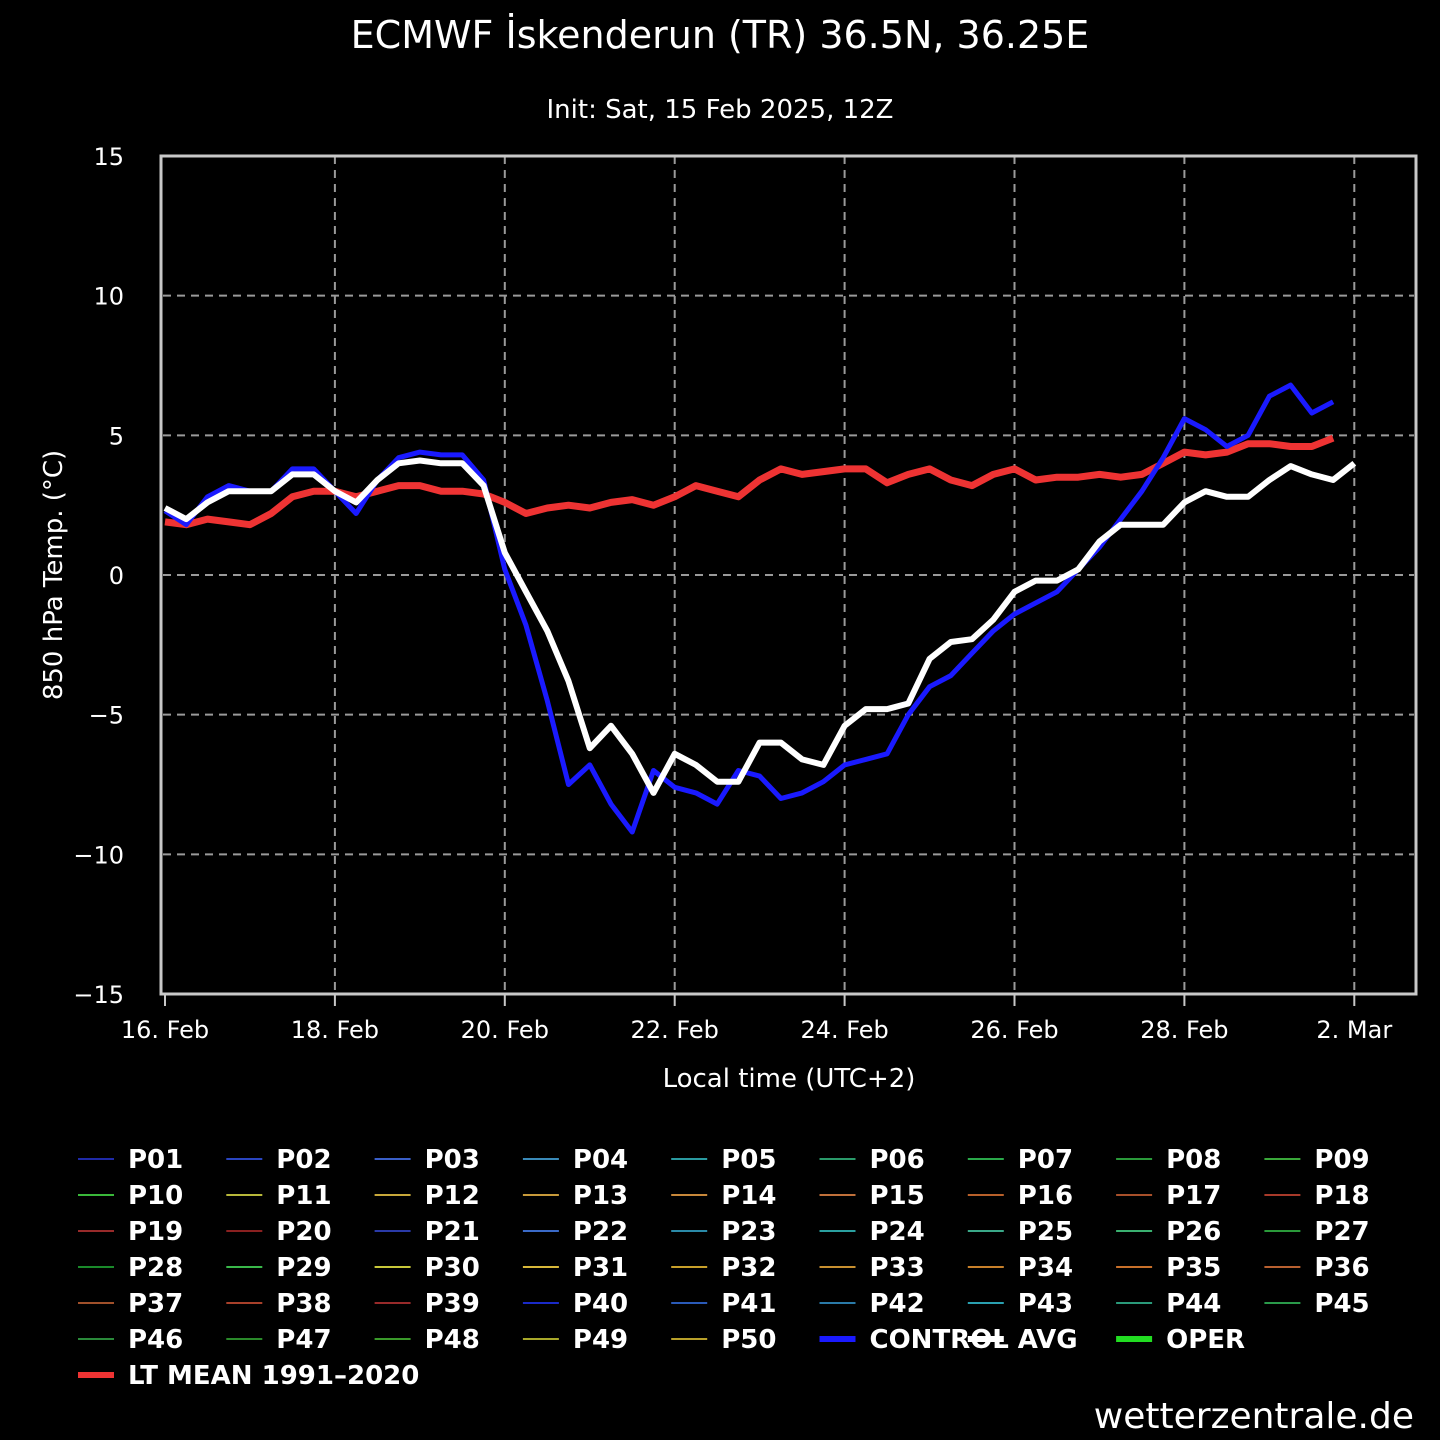 This screenshot has width=1440, height=1440. Describe the element at coordinates (600, 1304) in the screenshot. I see `legend-label: P40` at that location.